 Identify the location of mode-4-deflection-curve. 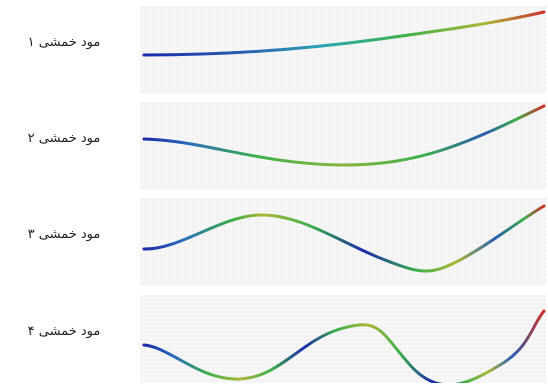
(344, 346).